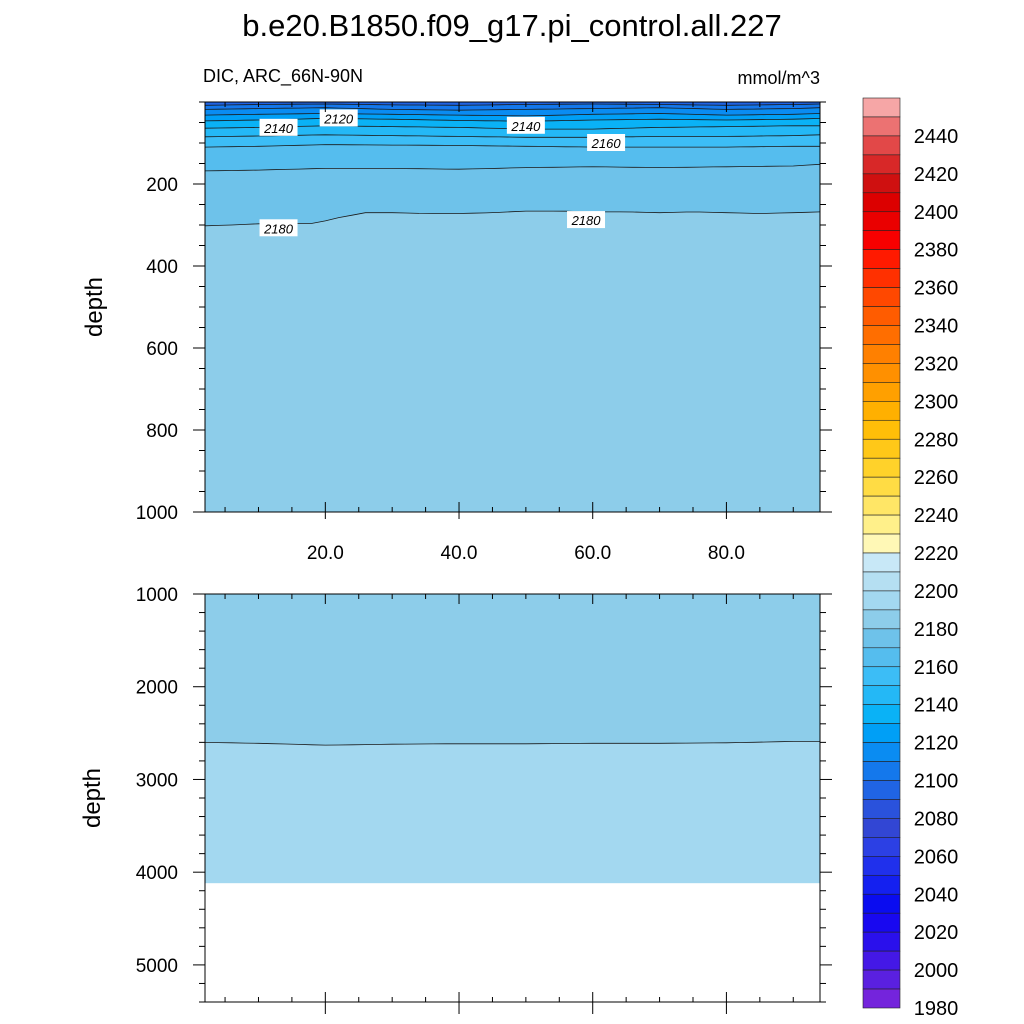 The image size is (1024, 1024). I want to click on colorbar-label-2220: 2220, so click(936, 554).